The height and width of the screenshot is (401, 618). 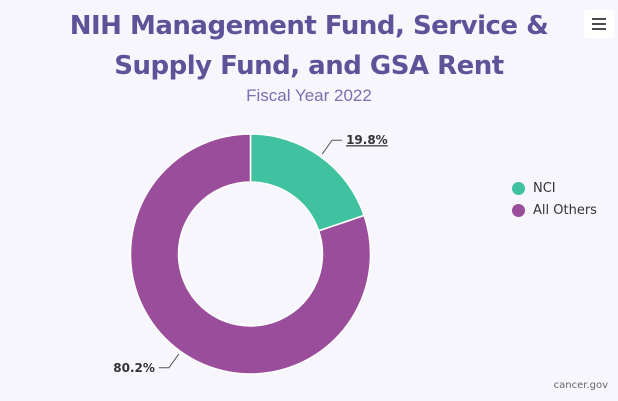 What do you see at coordinates (599, 19) in the screenshot?
I see `hamburger-menu-icon` at bounding box center [599, 19].